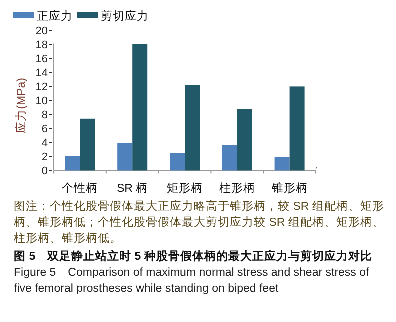  Describe the element at coordinates (45, 144) in the screenshot. I see `y-tick-label: 4` at that location.